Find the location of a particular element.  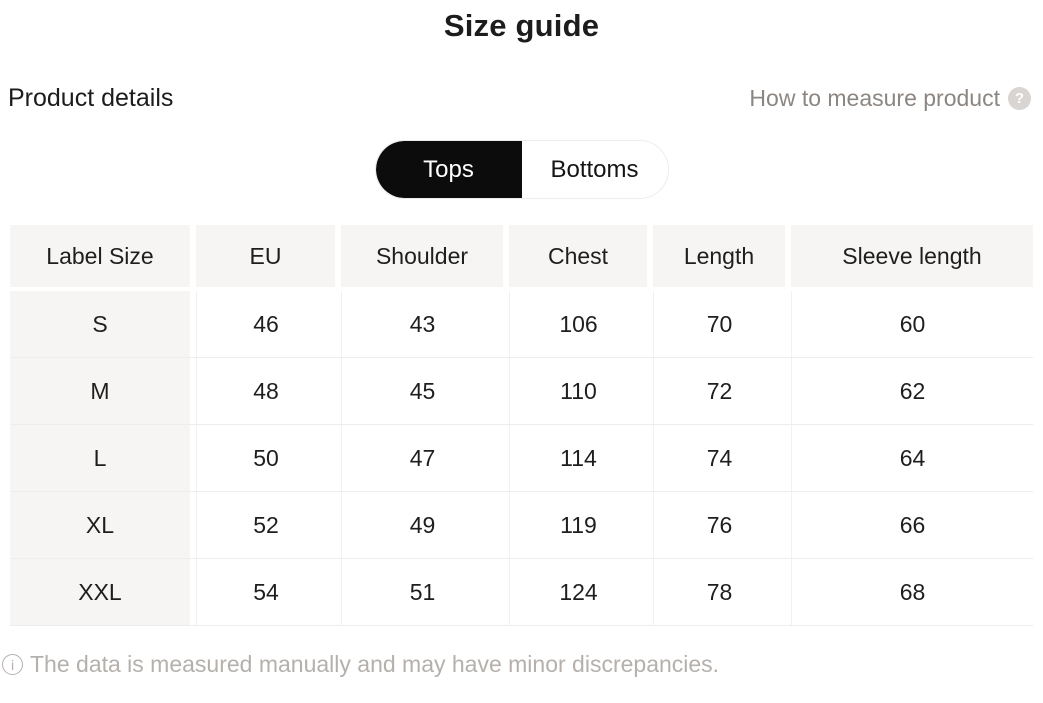

header-cell-shoulder: Shoulder is located at coordinates (422, 256).